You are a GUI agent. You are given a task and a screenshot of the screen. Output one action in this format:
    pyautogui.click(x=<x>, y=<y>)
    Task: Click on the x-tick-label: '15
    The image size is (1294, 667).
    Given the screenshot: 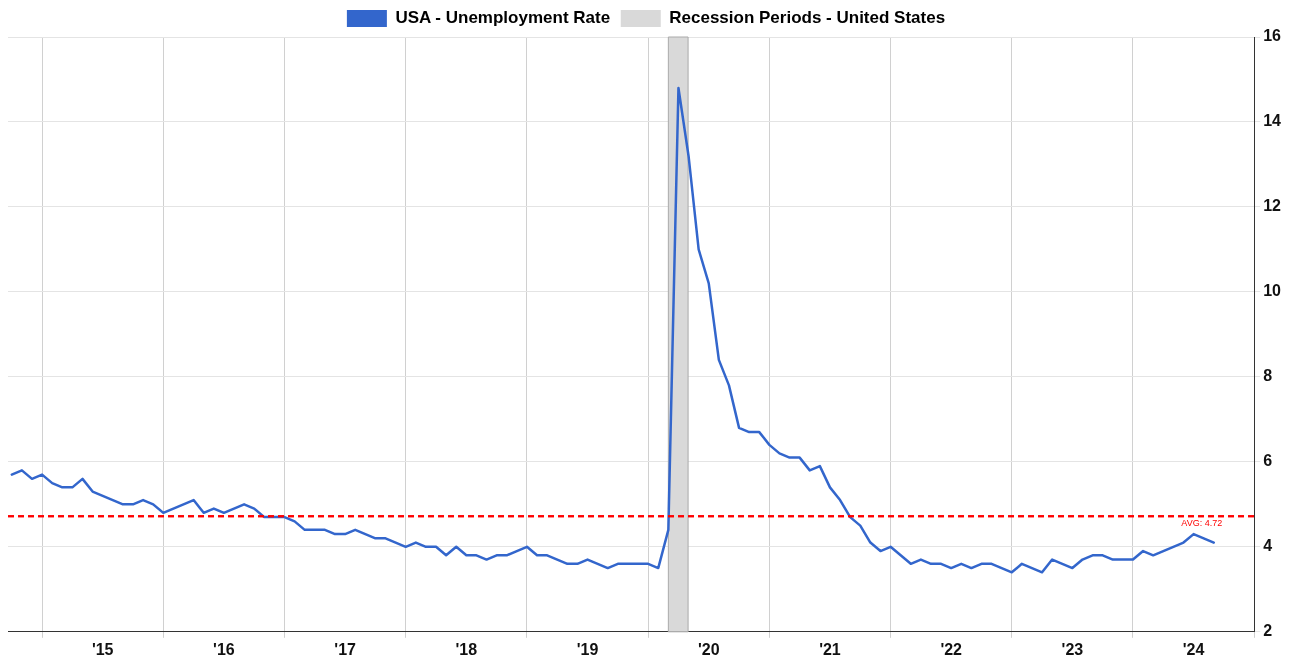 What is the action you would take?
    pyautogui.click(x=102, y=649)
    